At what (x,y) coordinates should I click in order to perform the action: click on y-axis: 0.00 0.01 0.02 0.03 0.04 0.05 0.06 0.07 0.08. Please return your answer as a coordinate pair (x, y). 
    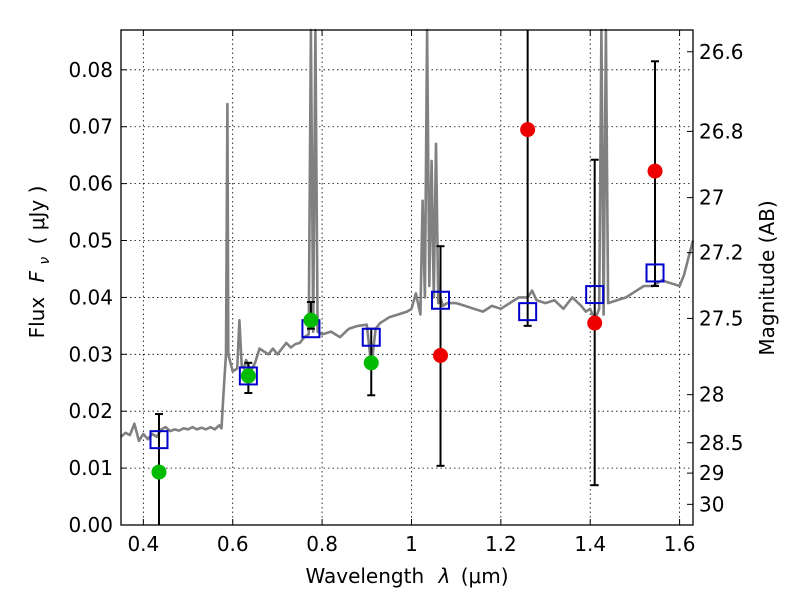
    Looking at the image, I should click on (97, 297).